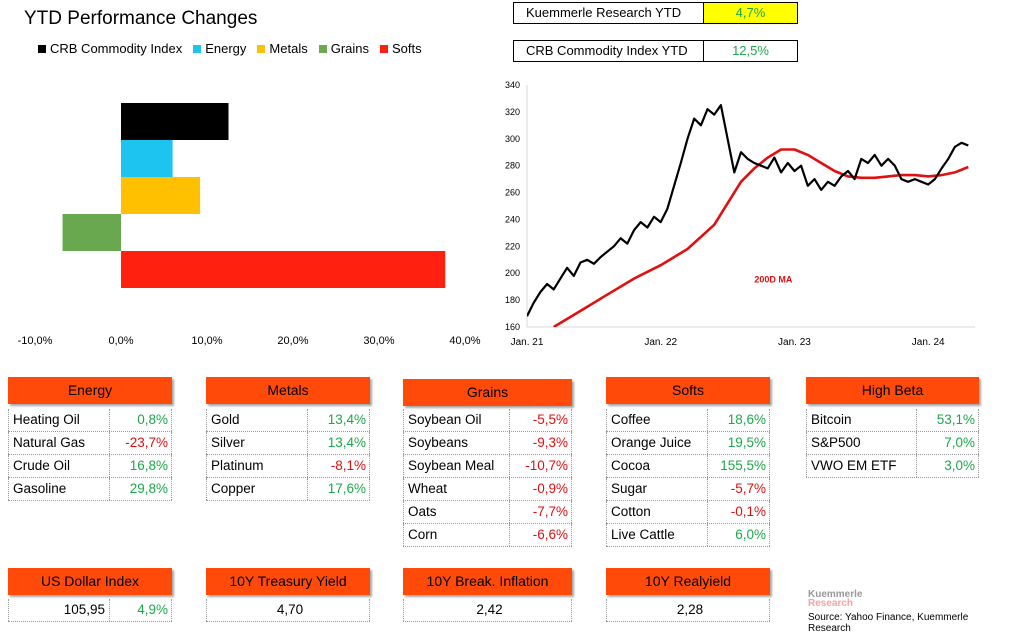  I want to click on table-row: Heating Oil 0,8%, so click(90, 420).